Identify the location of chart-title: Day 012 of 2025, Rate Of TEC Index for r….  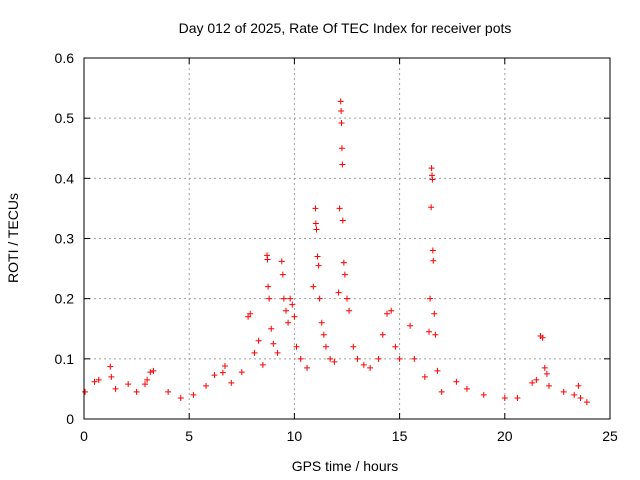
(345, 28).